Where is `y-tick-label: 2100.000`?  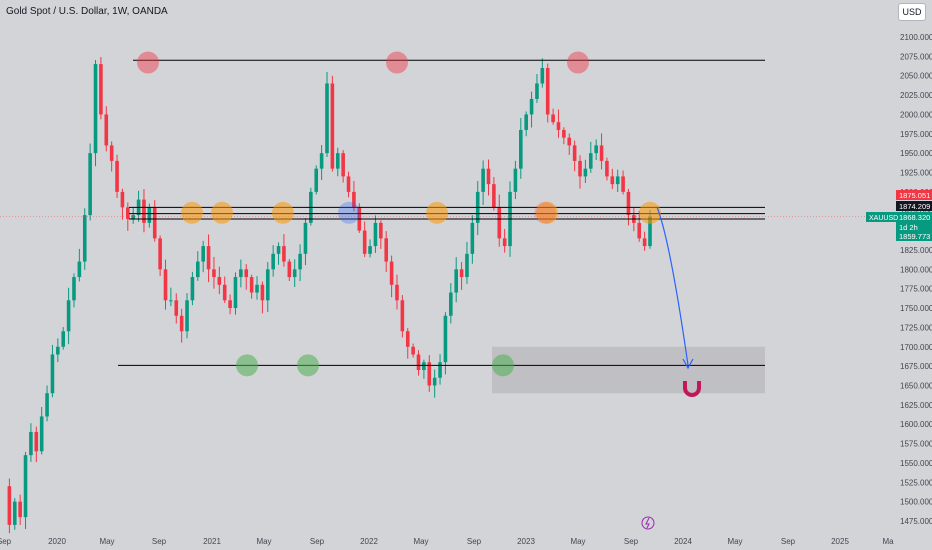 y-tick-label: 2100.000 is located at coordinates (916, 37).